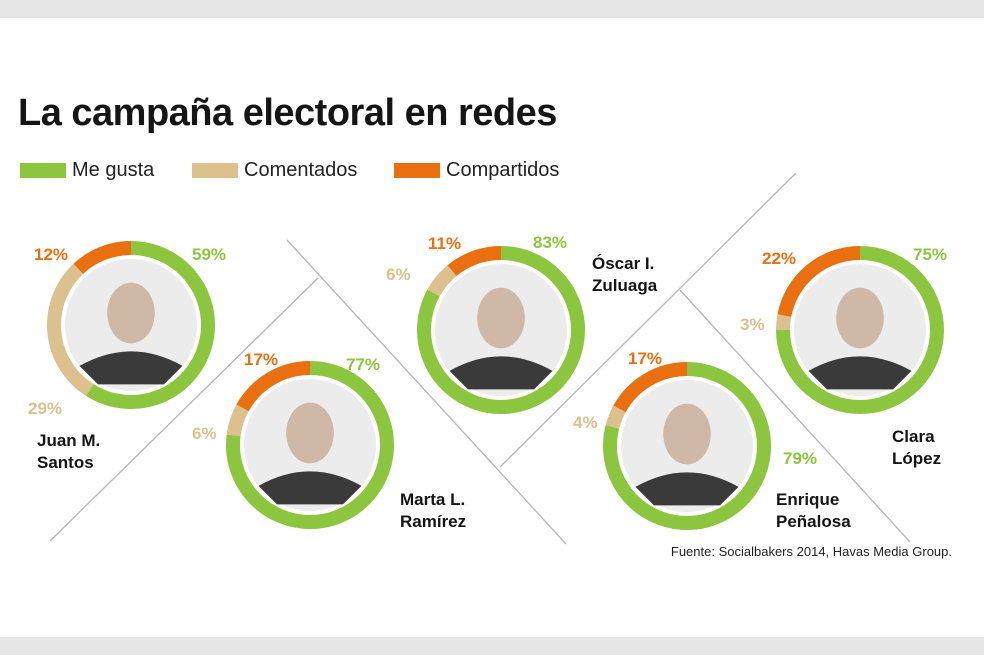 The height and width of the screenshot is (655, 984). Describe the element at coordinates (503, 170) in the screenshot. I see `legend-label-compartidos: Compartidos` at that location.